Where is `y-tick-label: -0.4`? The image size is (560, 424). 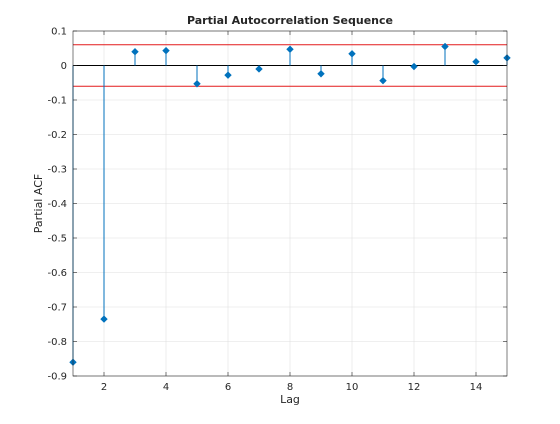 y-tick-label: -0.4 is located at coordinates (57, 204).